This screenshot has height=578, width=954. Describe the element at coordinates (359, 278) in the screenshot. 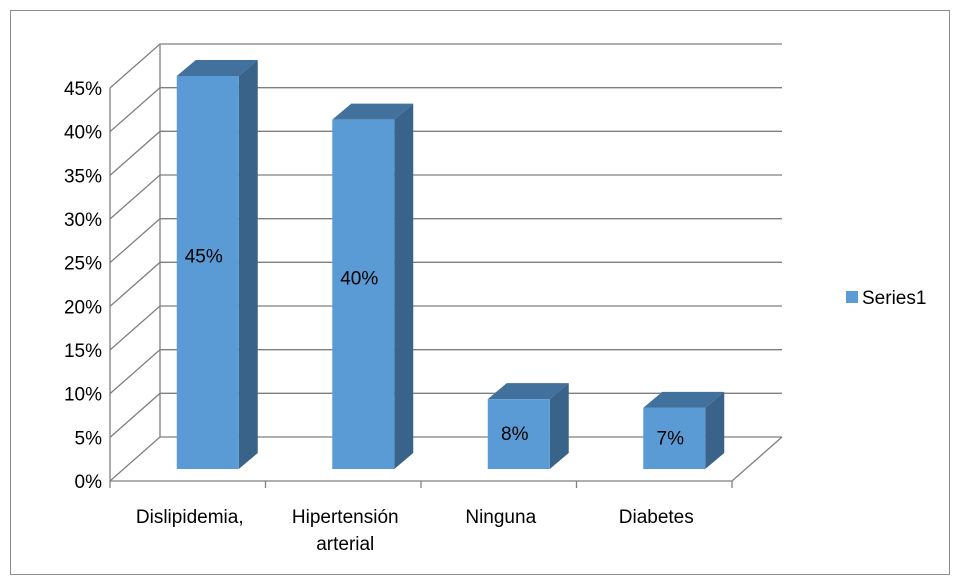

I see `data-label: 40%` at that location.